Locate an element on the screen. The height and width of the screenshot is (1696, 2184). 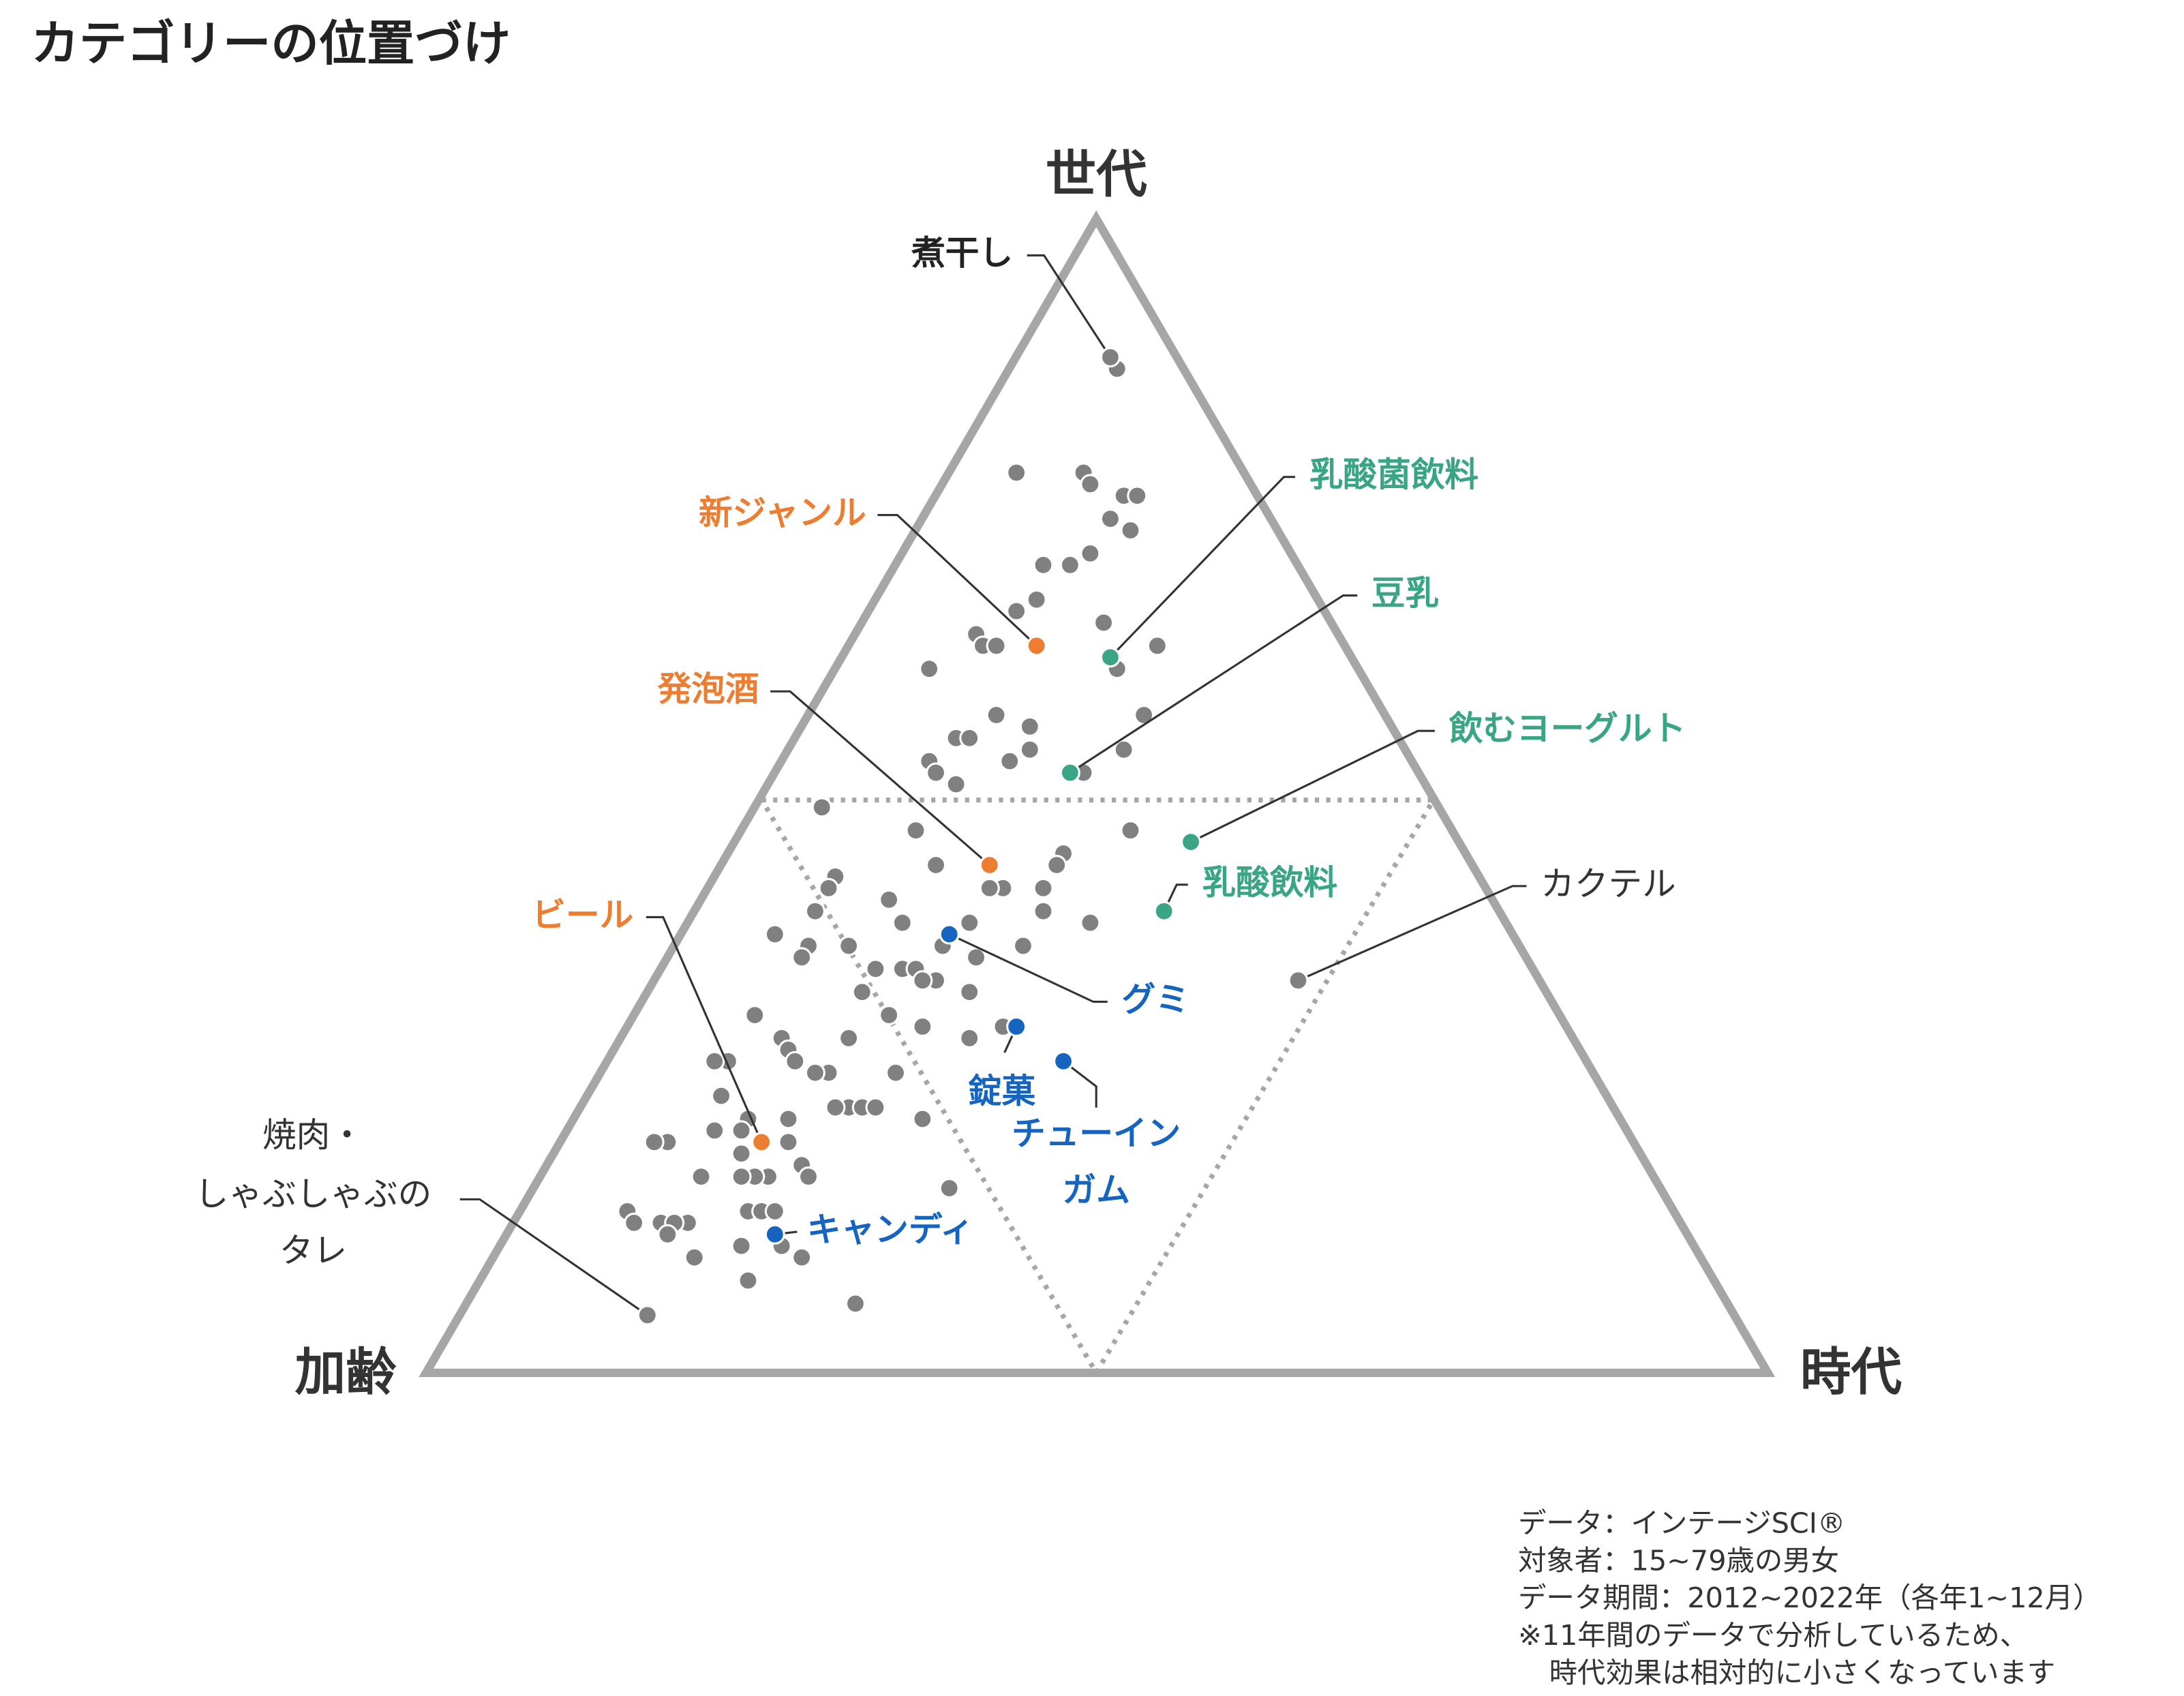
point-label: タレ is located at coordinates (313, 1251).